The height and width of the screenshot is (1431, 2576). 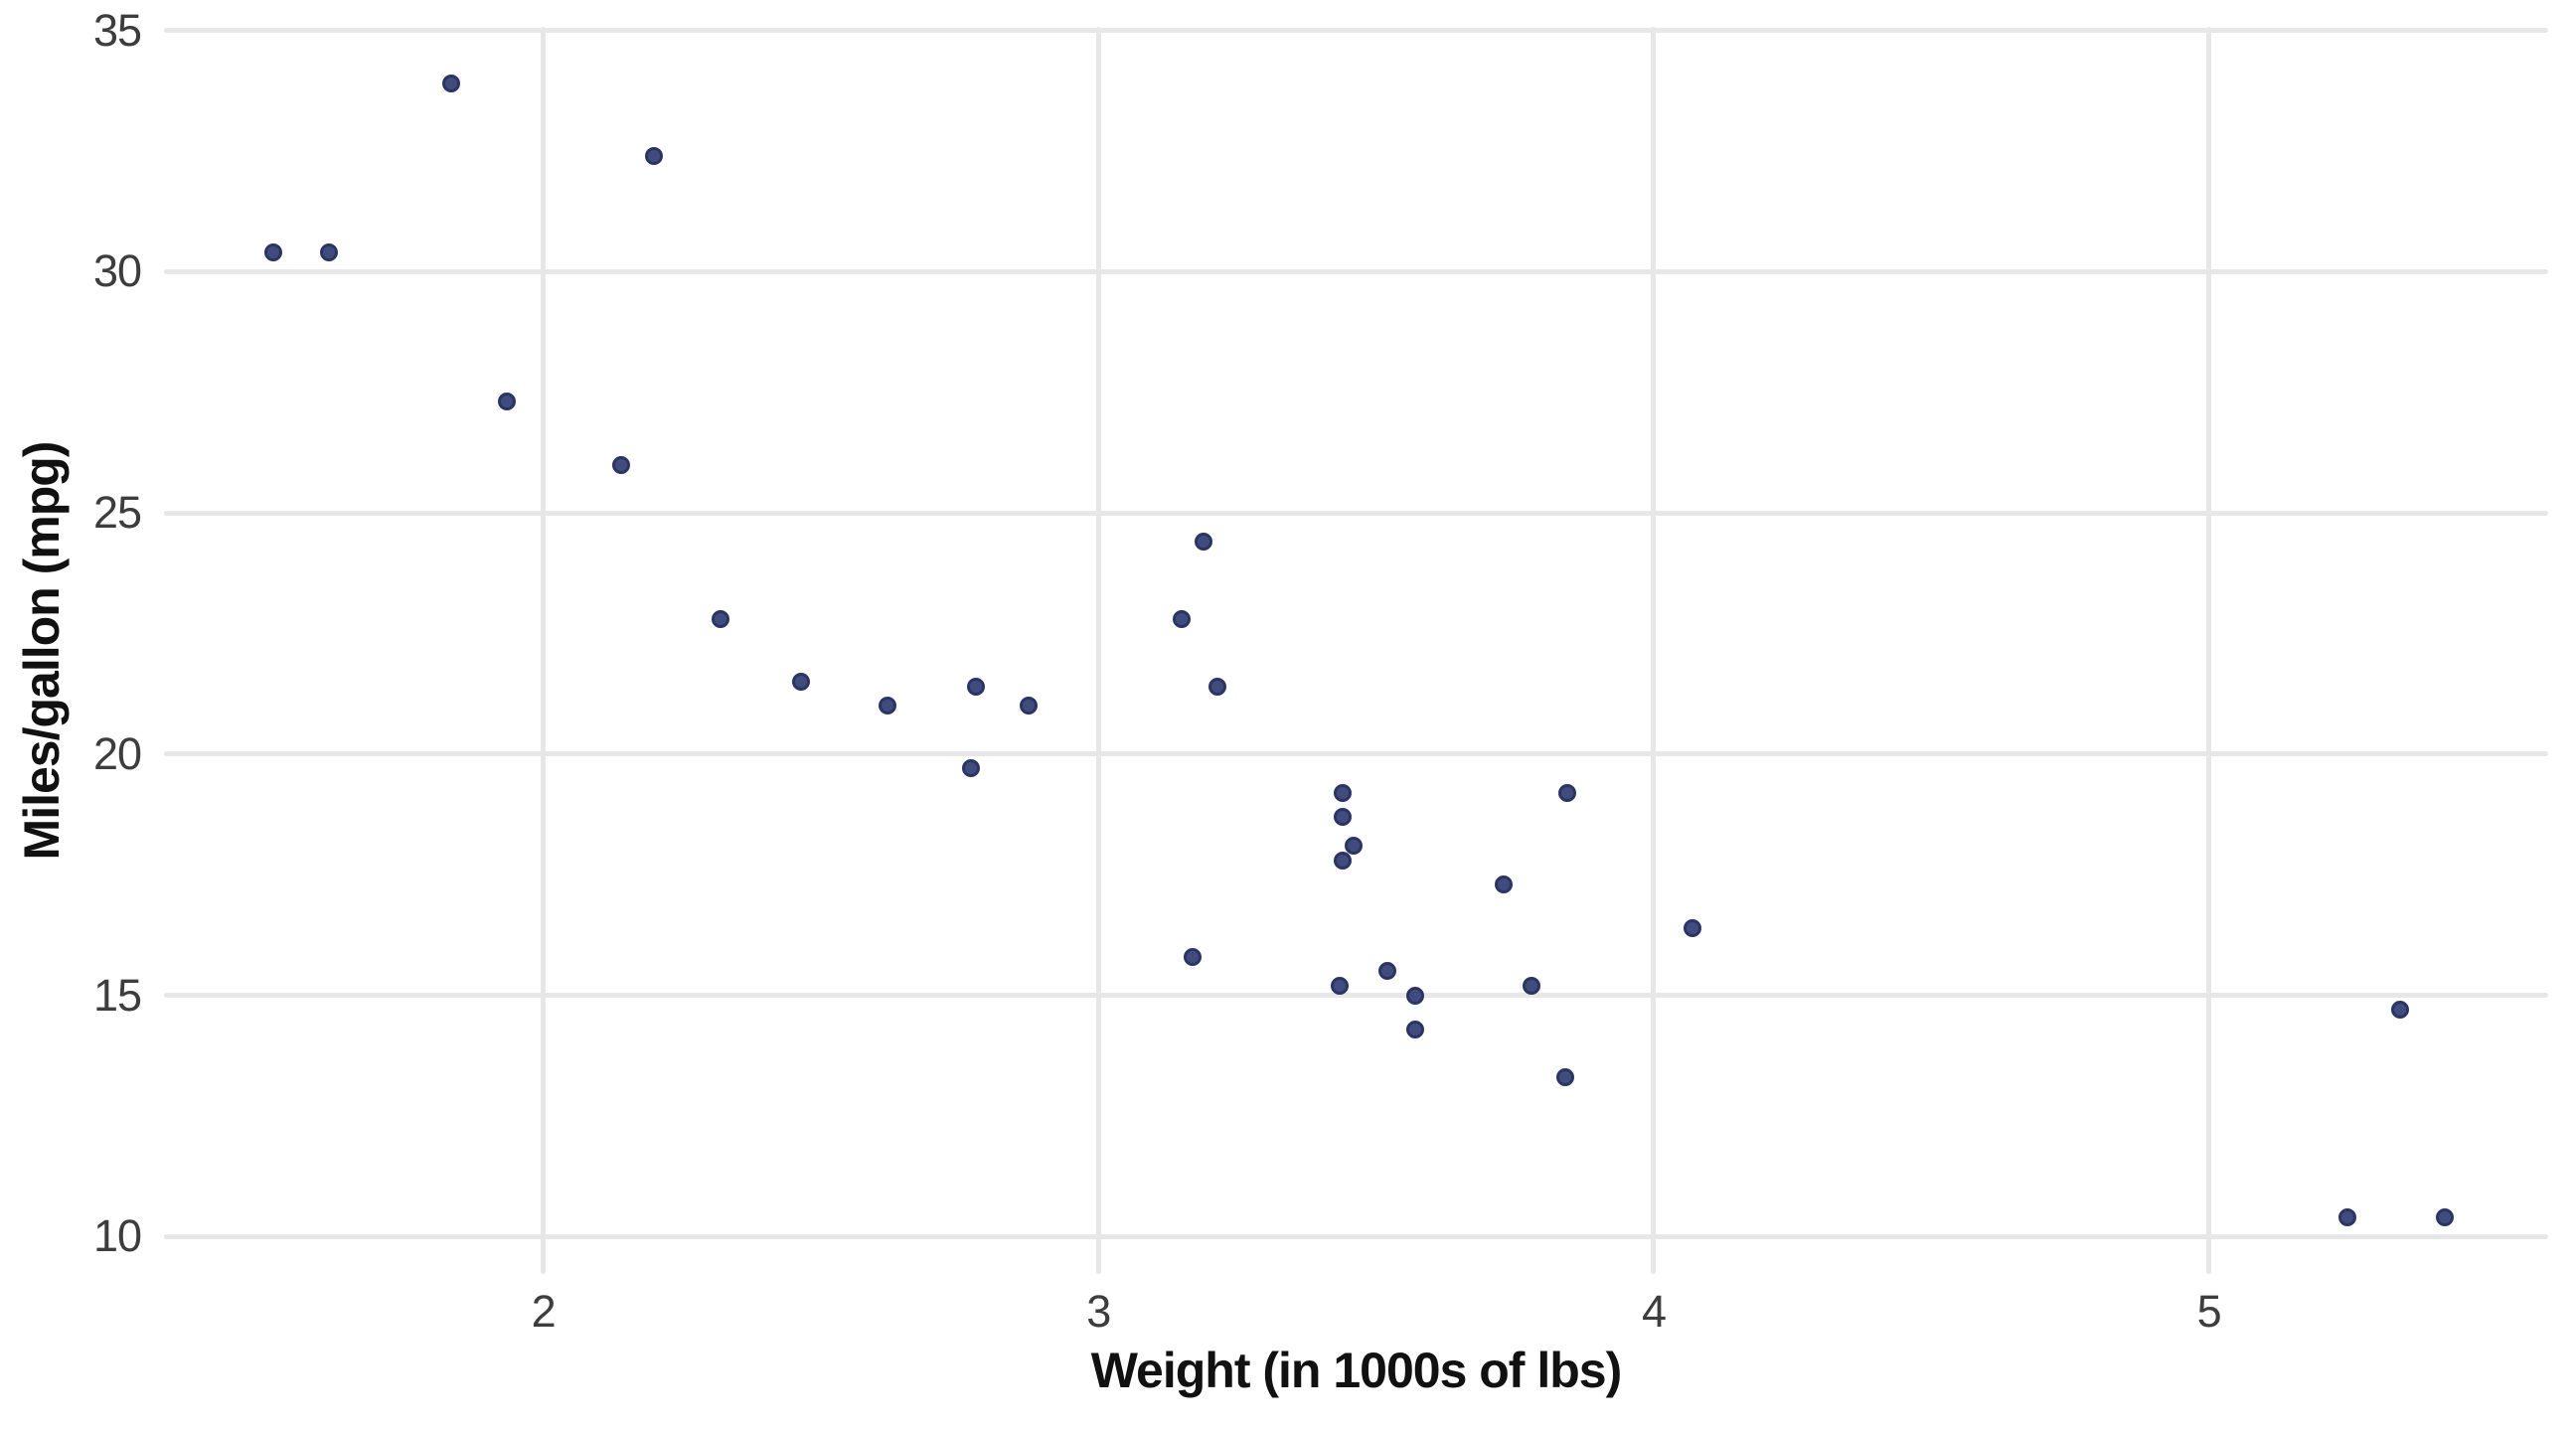 What do you see at coordinates (117, 513) in the screenshot?
I see `y-tick-label: 25` at bounding box center [117, 513].